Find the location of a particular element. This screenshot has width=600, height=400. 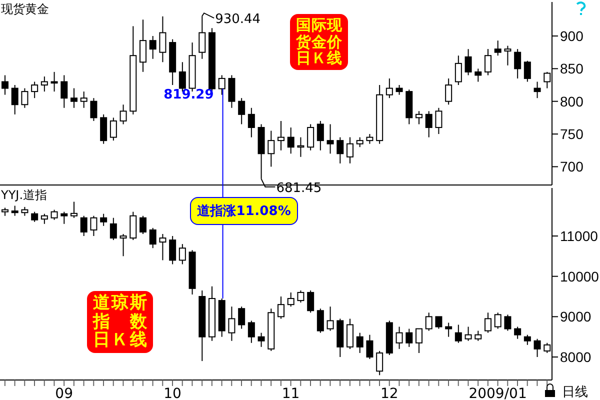

x-tick-label: 12 is located at coordinates (389, 393).